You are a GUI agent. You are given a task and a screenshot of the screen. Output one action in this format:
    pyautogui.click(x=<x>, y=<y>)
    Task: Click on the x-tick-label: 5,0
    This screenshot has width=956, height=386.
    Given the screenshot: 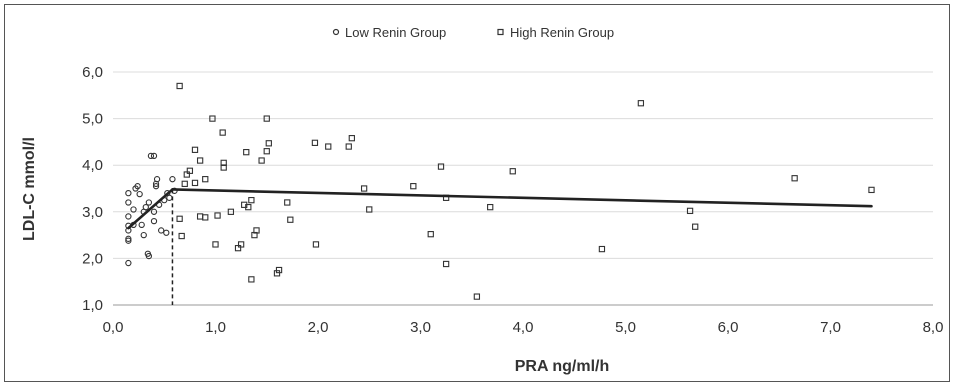 What is the action you would take?
    pyautogui.click(x=625, y=327)
    